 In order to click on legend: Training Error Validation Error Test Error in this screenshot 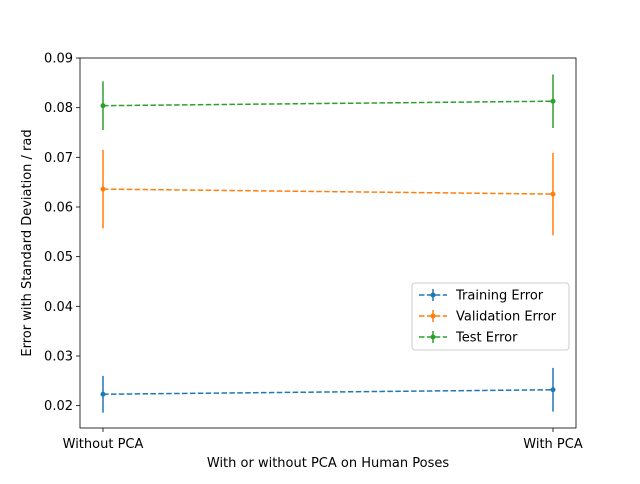, I will do `click(490, 316)`.